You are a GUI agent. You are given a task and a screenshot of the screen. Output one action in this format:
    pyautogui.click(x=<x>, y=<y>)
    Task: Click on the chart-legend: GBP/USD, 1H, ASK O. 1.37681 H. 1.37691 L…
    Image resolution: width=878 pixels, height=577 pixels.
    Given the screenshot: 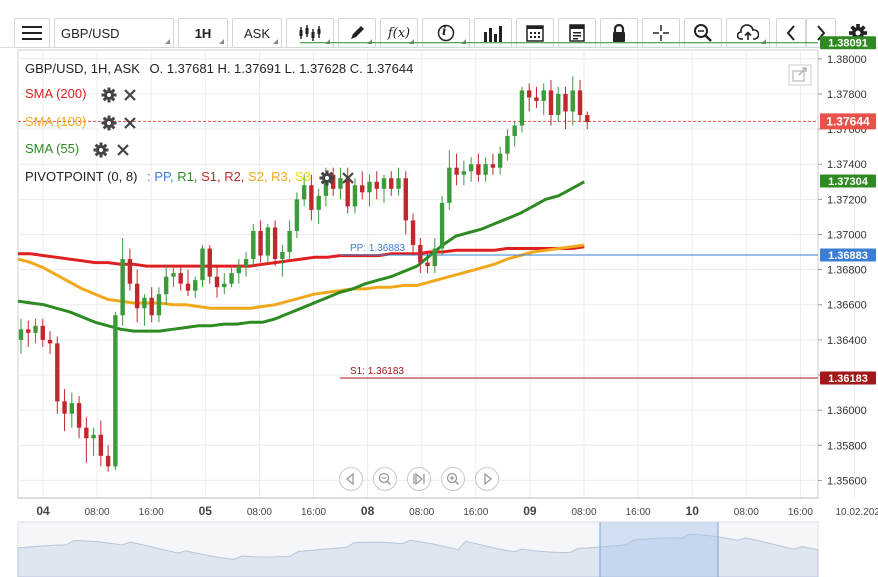 What is the action you would take?
    pyautogui.click(x=278, y=126)
    